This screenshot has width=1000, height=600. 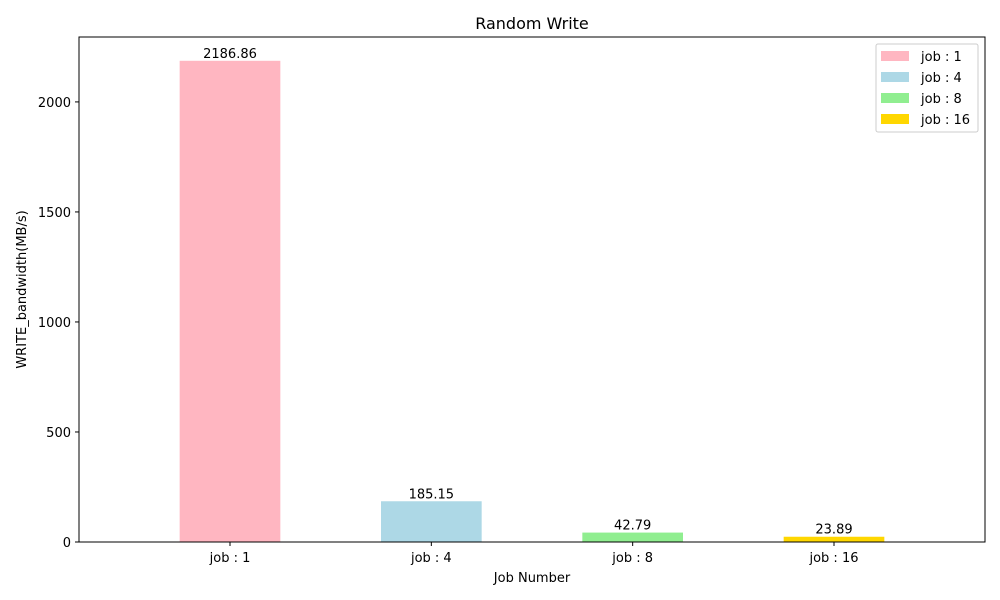 What do you see at coordinates (54, 103) in the screenshot?
I see `y-tick-label: 2000` at bounding box center [54, 103].